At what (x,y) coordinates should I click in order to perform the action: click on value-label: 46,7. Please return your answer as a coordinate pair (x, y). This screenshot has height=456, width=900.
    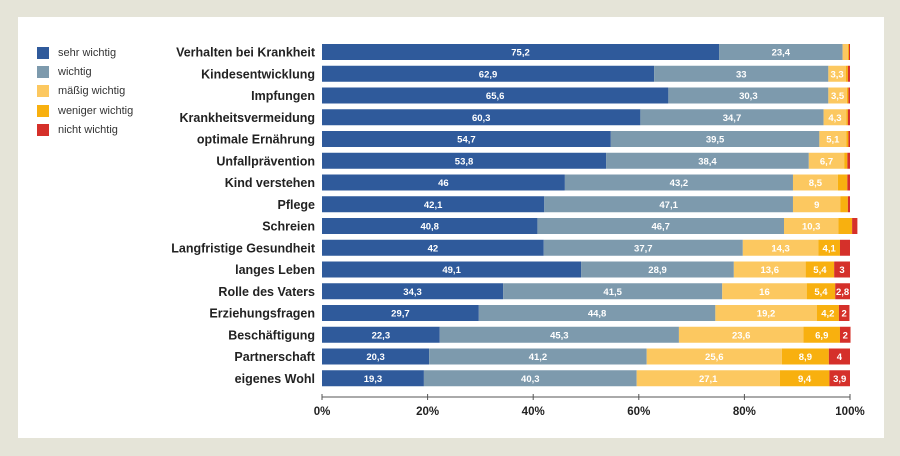
    Looking at the image, I should click on (660, 227).